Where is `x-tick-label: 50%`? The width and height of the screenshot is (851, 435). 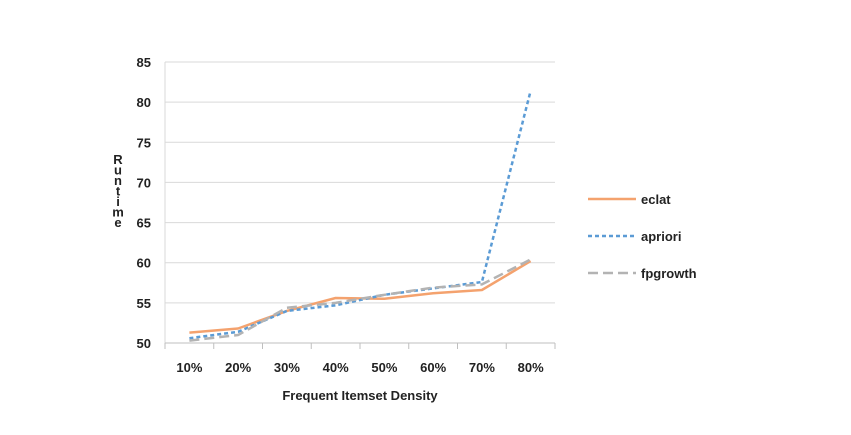
x-tick-label: 50% is located at coordinates (384, 367).